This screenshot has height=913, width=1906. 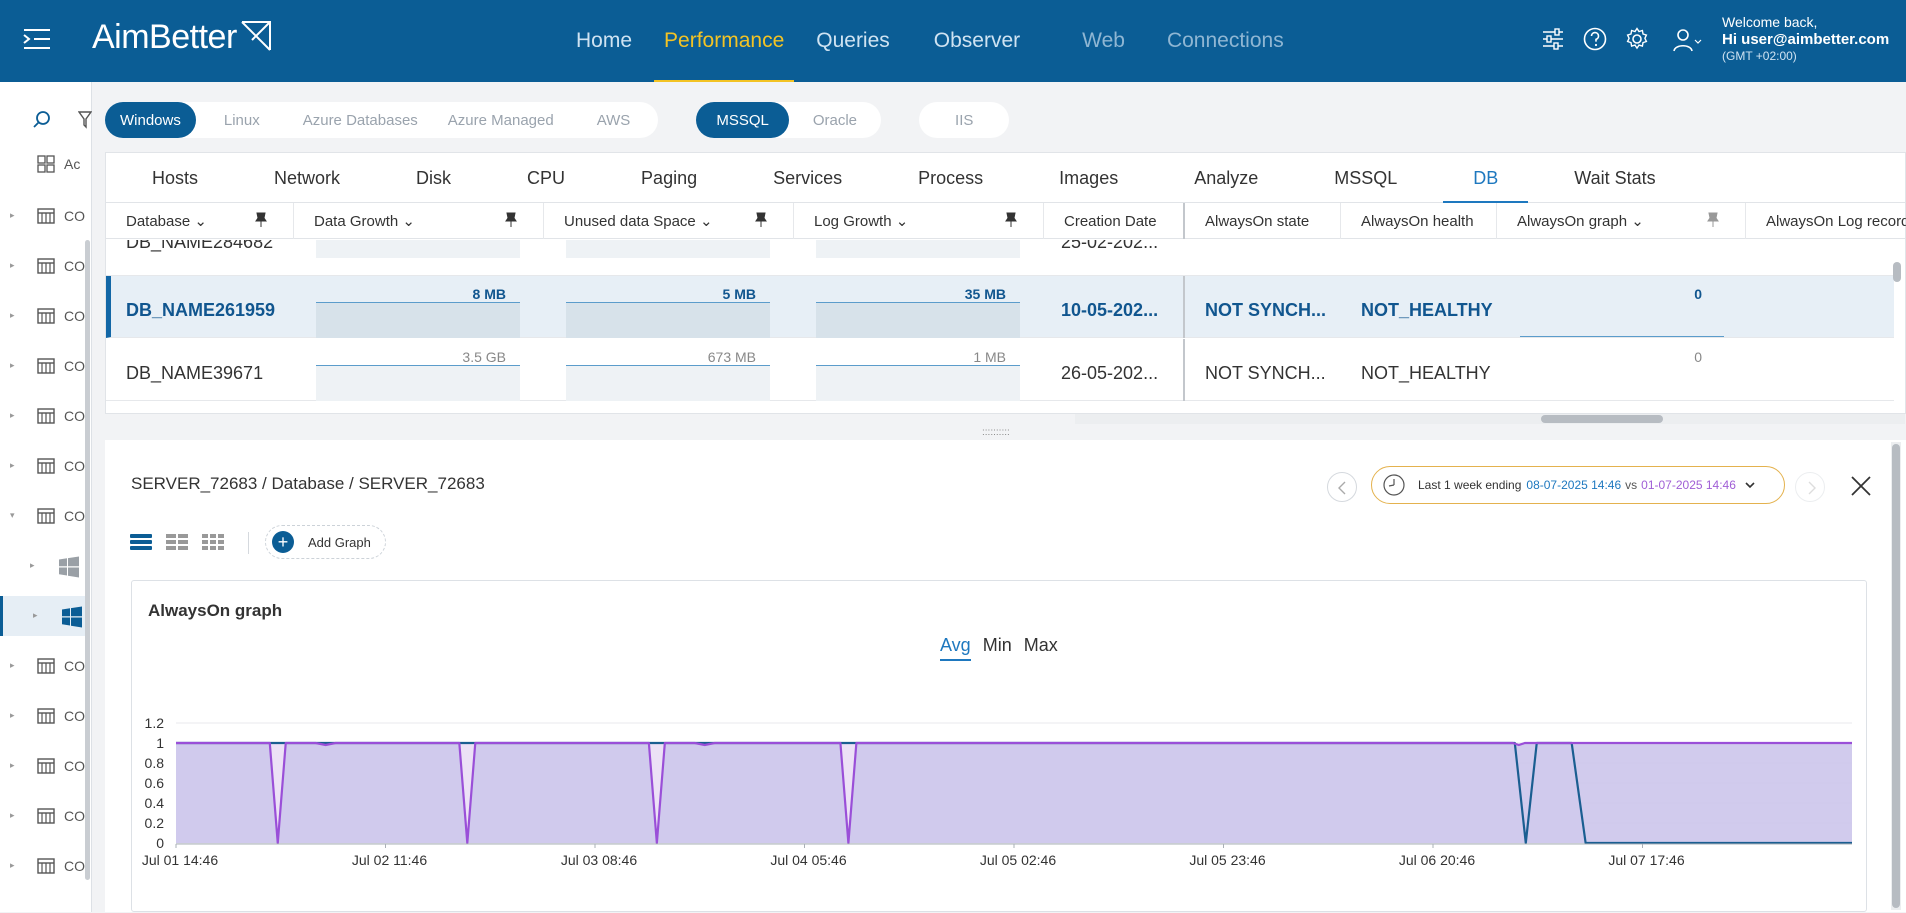 I want to click on add-graph-button: + Add Graph, so click(x=325, y=542).